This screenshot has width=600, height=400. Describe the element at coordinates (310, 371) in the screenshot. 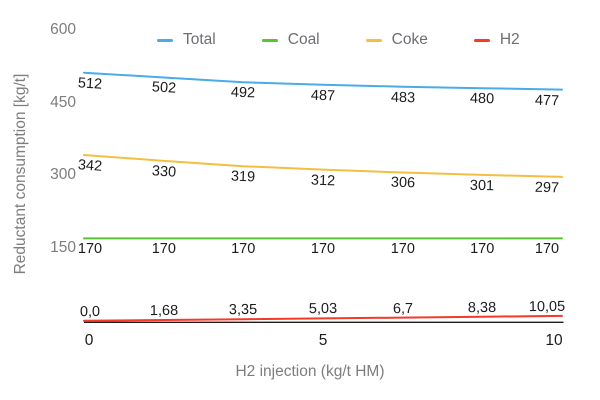

I see `x-axis-title: H2 injection (kg/t HM)` at that location.